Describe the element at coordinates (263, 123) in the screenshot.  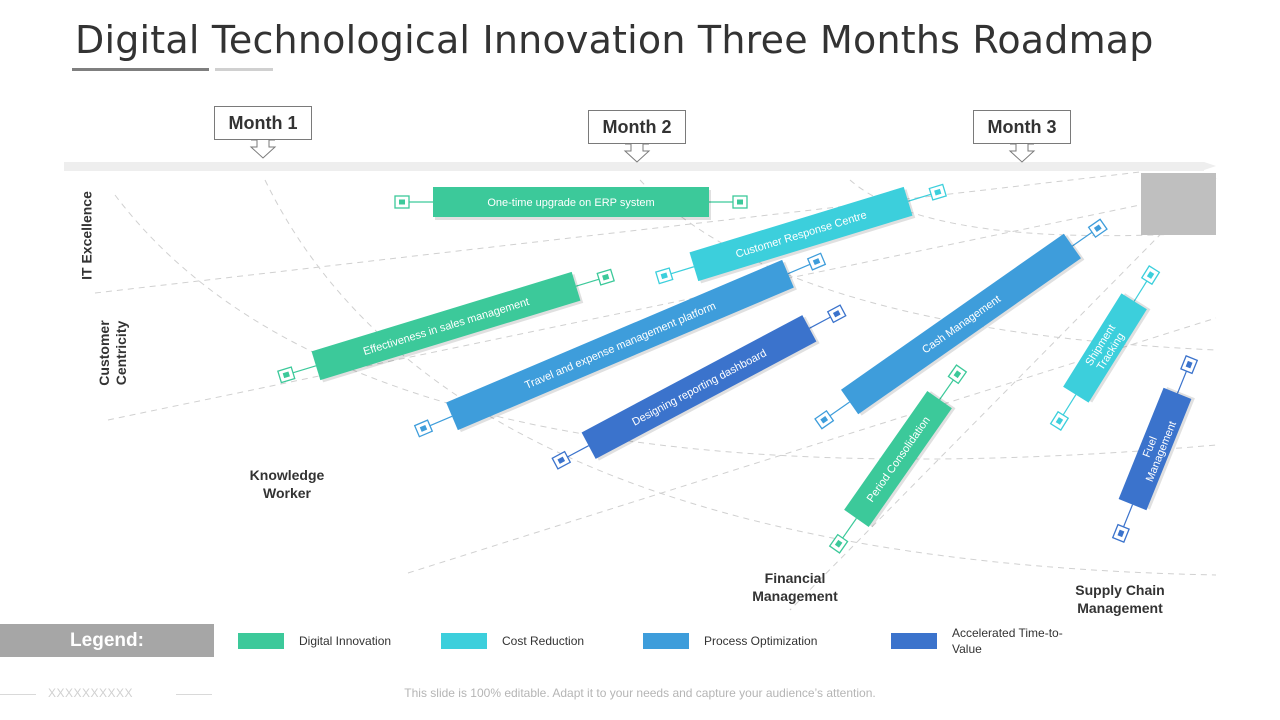
I see `month-1-label: Month 1` at that location.